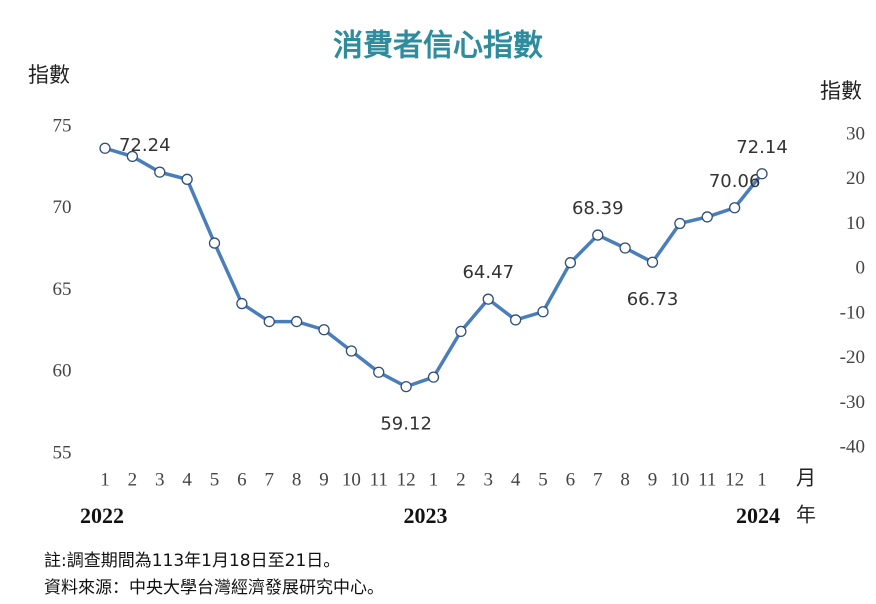  What do you see at coordinates (841, 91) in the screenshot?
I see `y2-axis-title: 指數` at bounding box center [841, 91].